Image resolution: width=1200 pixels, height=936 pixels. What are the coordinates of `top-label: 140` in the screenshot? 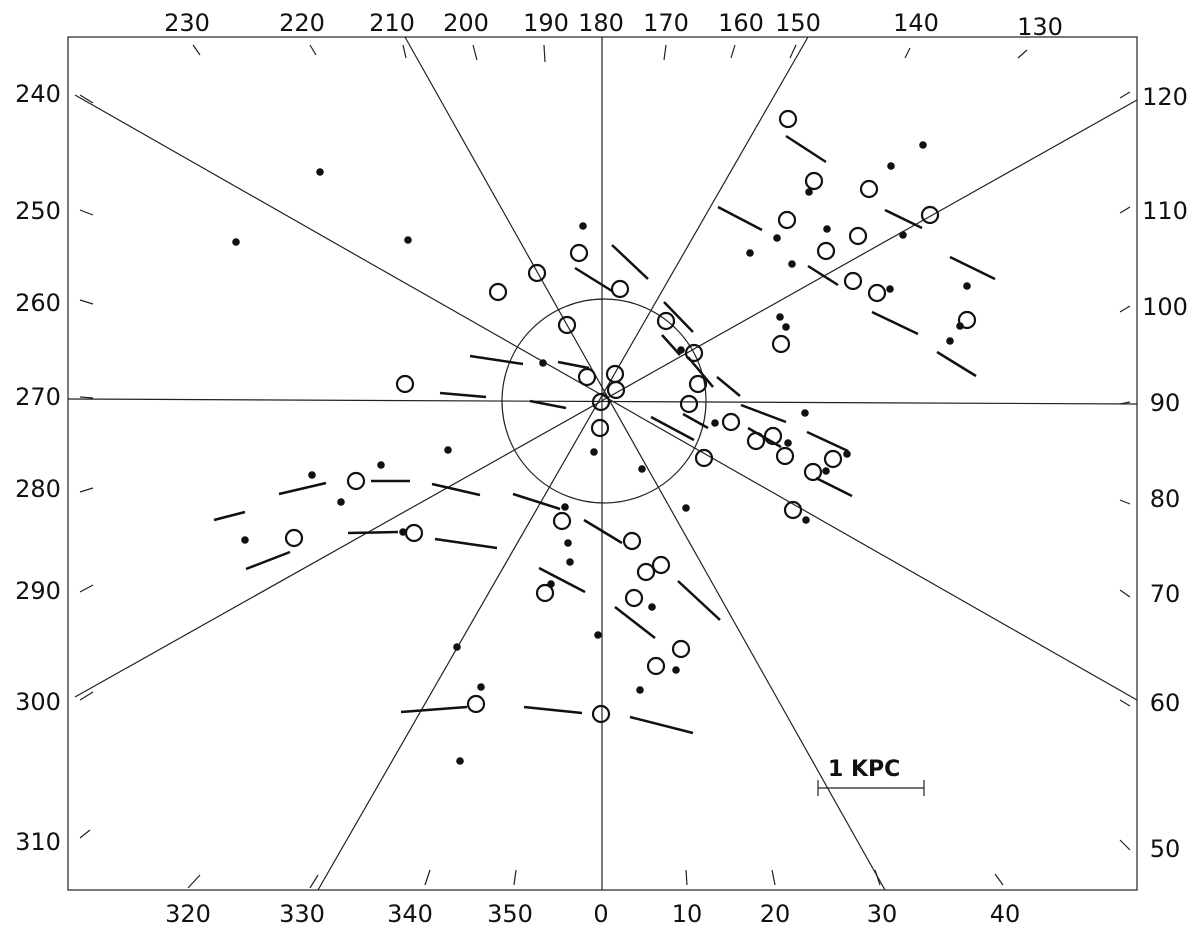 It's located at (916, 23).